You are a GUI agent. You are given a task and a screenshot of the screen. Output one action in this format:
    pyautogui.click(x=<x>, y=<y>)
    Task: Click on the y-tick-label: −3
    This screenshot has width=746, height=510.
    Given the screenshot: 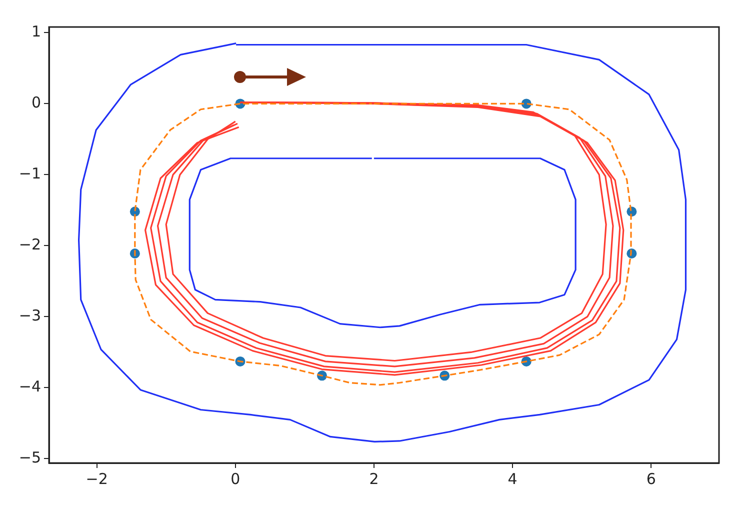 What is the action you would take?
    pyautogui.click(x=29, y=315)
    